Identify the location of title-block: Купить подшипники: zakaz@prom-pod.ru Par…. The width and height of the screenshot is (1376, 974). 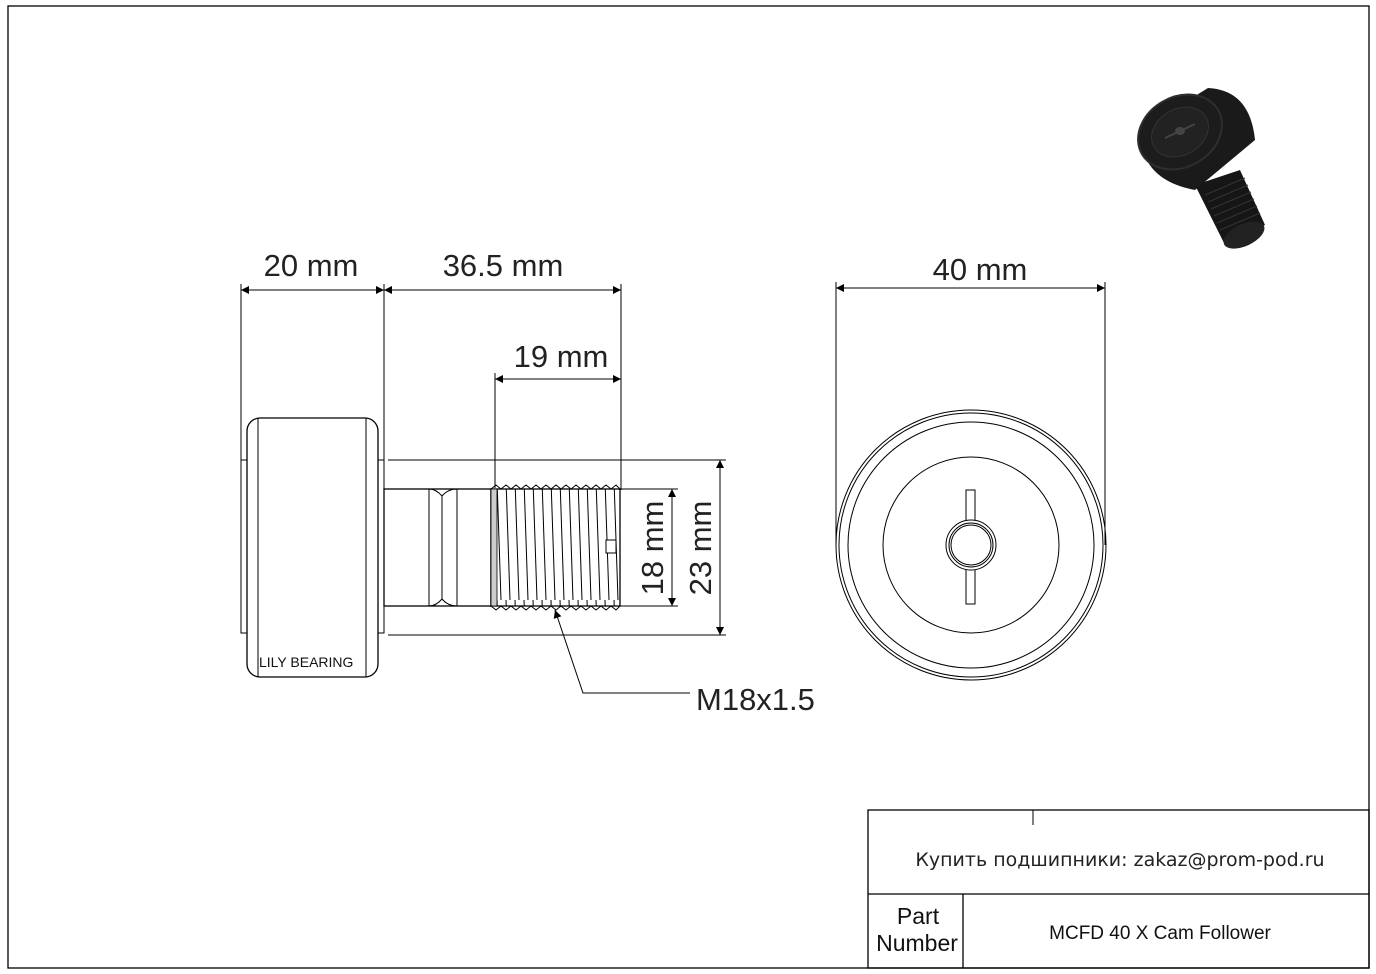
(1118, 889).